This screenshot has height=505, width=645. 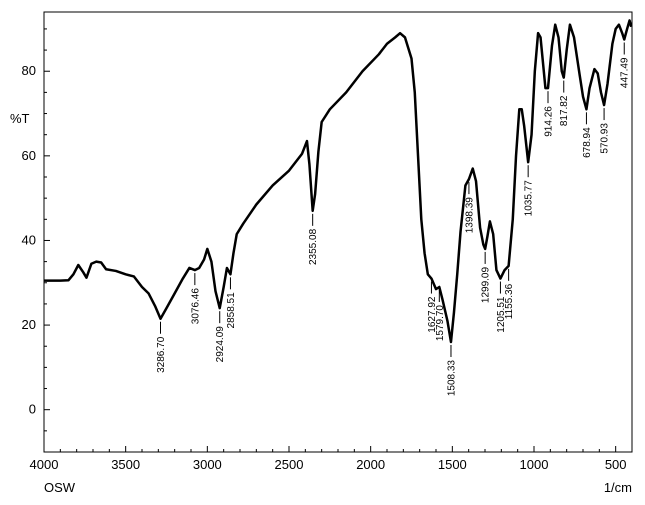 I want to click on y-tick-label: 20, so click(x=29, y=324).